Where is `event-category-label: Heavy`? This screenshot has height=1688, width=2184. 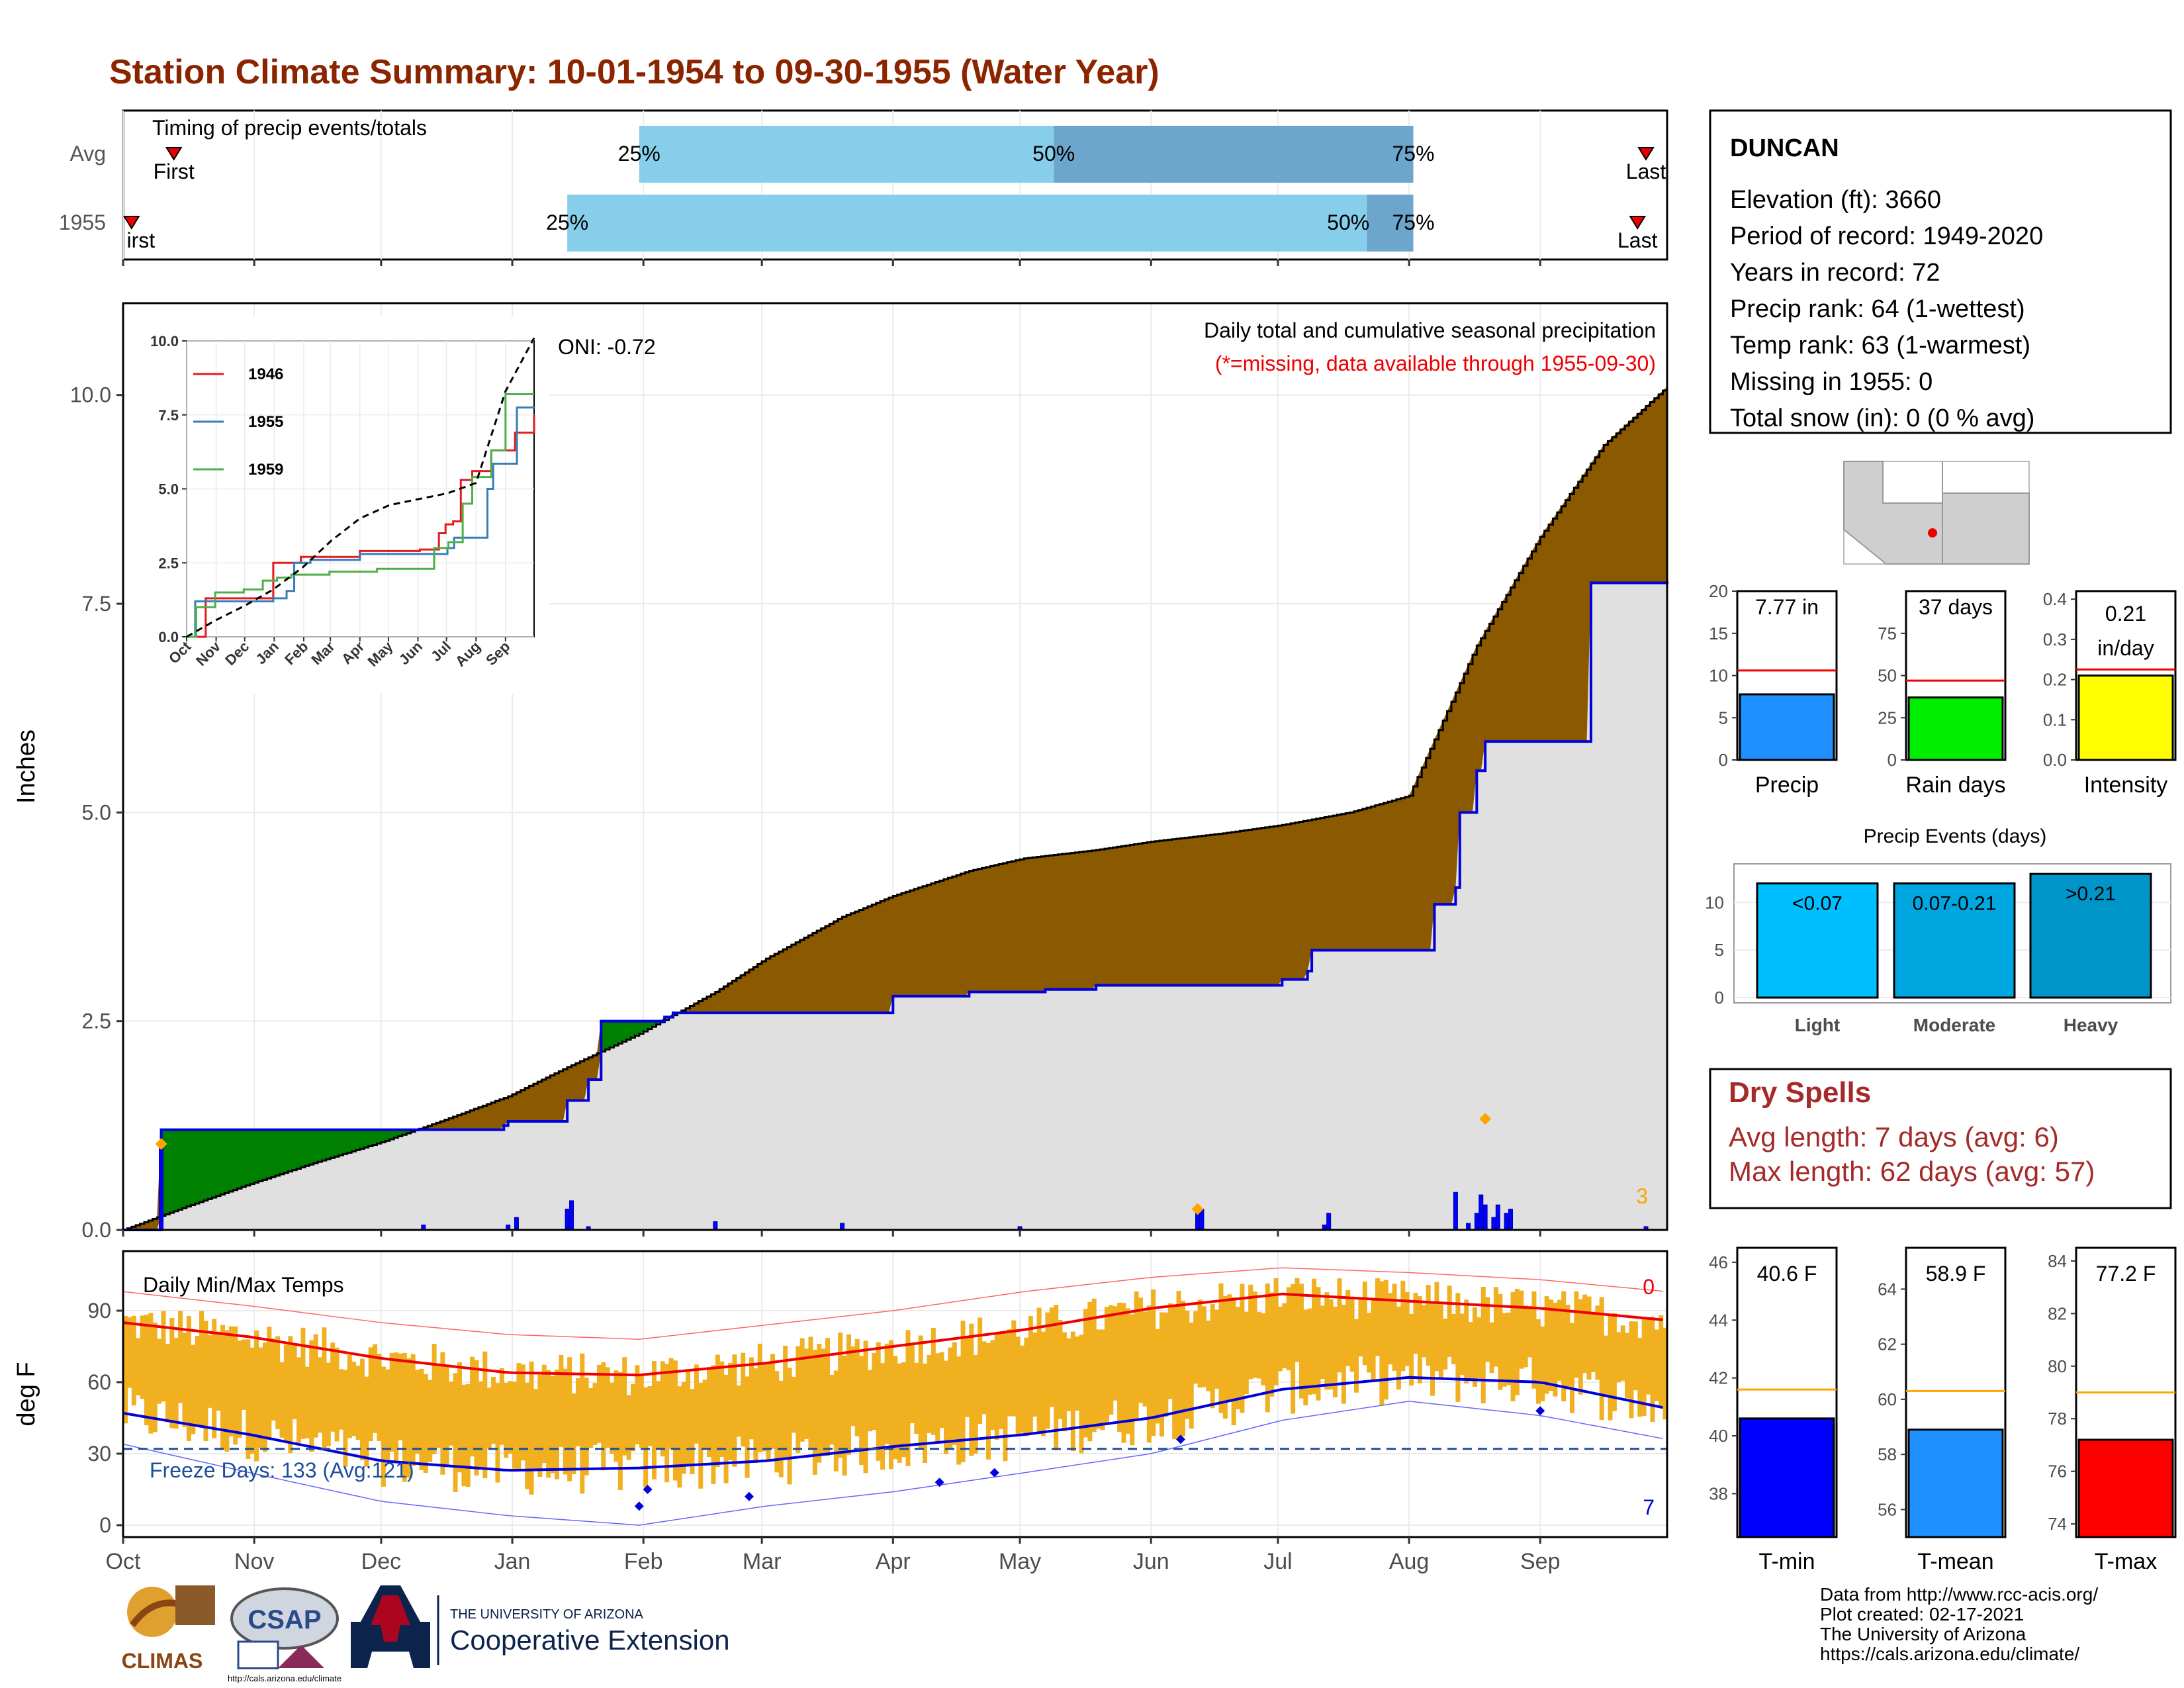
event-category-label: Heavy is located at coordinates (2091, 1025).